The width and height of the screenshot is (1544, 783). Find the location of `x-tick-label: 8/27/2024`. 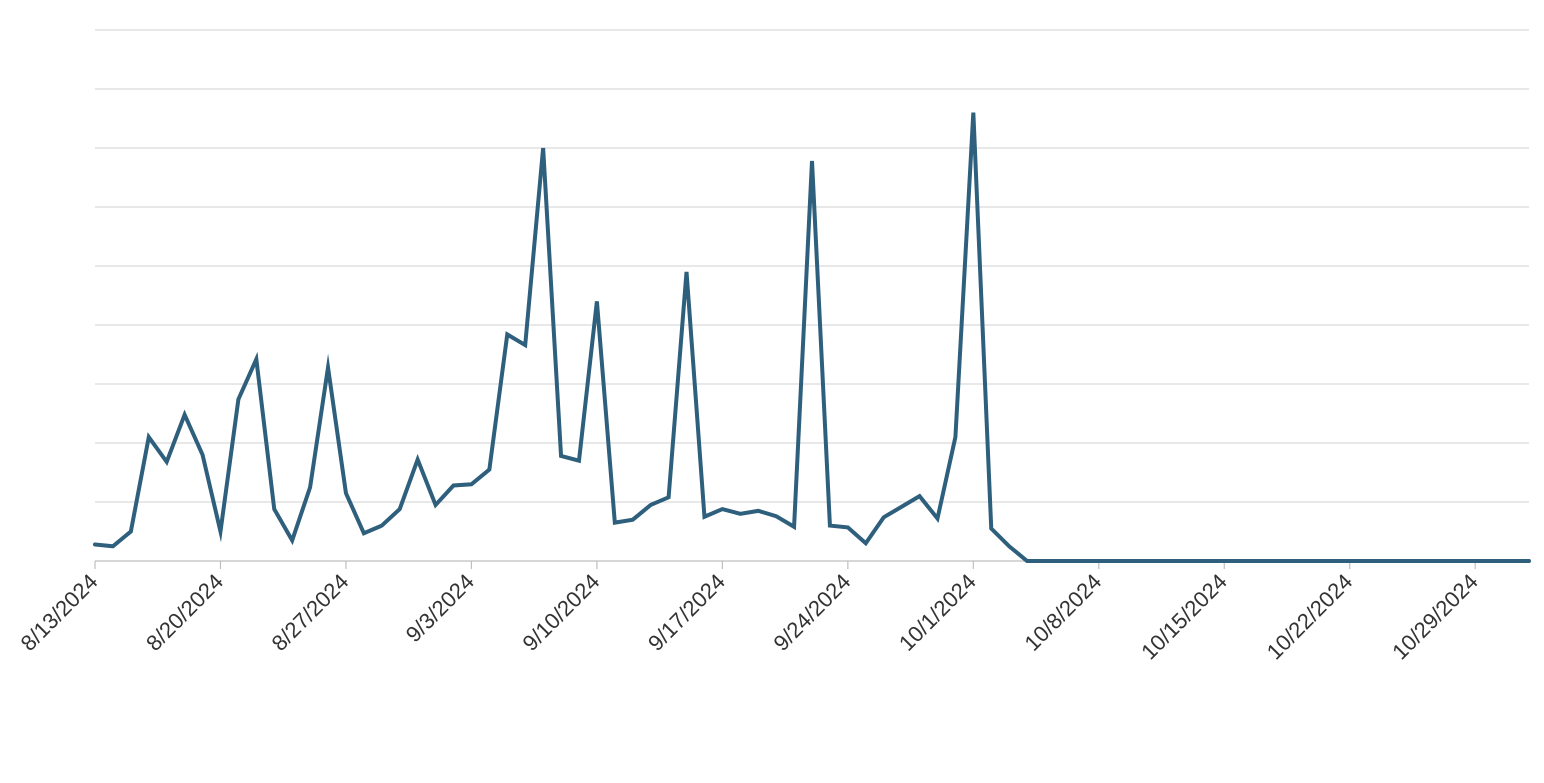

x-tick-label: 8/27/2024 is located at coordinates (310, 612).